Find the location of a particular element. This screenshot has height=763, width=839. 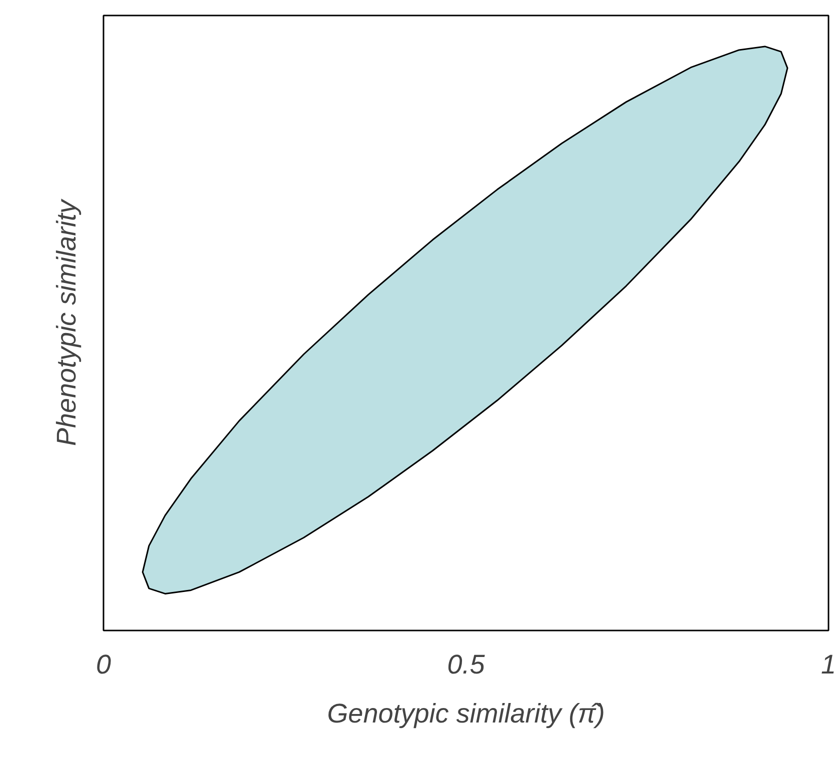

x-tick-label: 1 is located at coordinates (828, 665).